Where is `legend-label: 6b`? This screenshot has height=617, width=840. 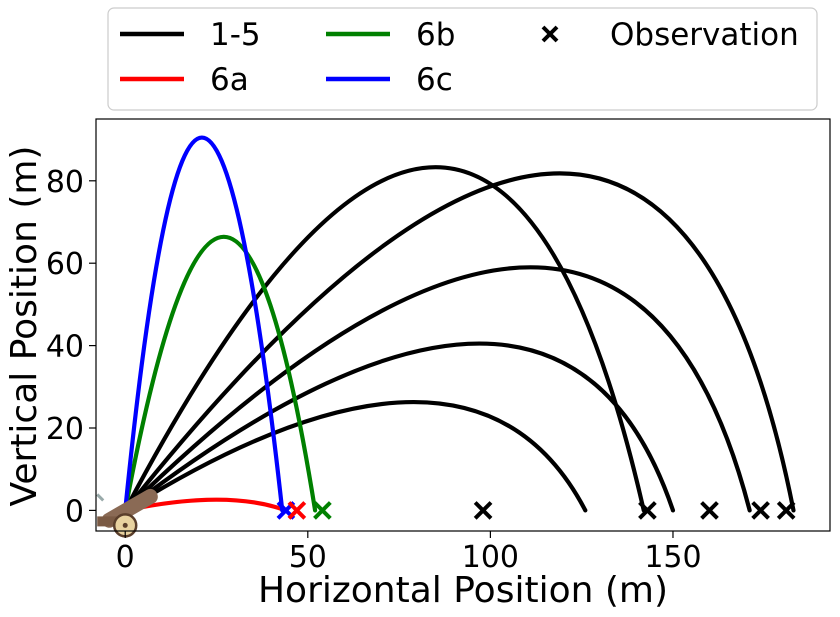 legend-label: 6b is located at coordinates (435, 35).